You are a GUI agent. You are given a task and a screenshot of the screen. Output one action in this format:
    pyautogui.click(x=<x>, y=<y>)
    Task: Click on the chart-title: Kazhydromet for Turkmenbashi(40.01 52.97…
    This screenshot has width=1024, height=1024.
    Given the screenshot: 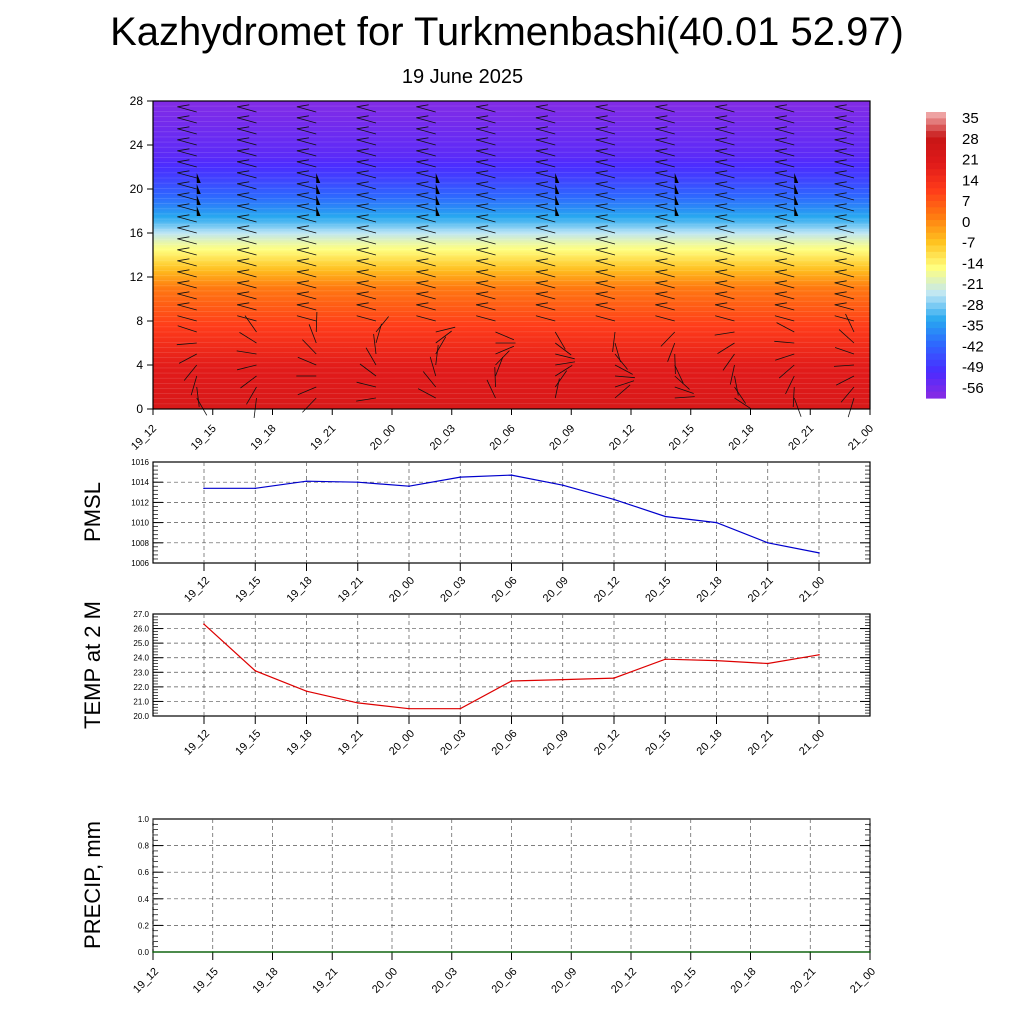 What is the action you would take?
    pyautogui.click(x=507, y=32)
    